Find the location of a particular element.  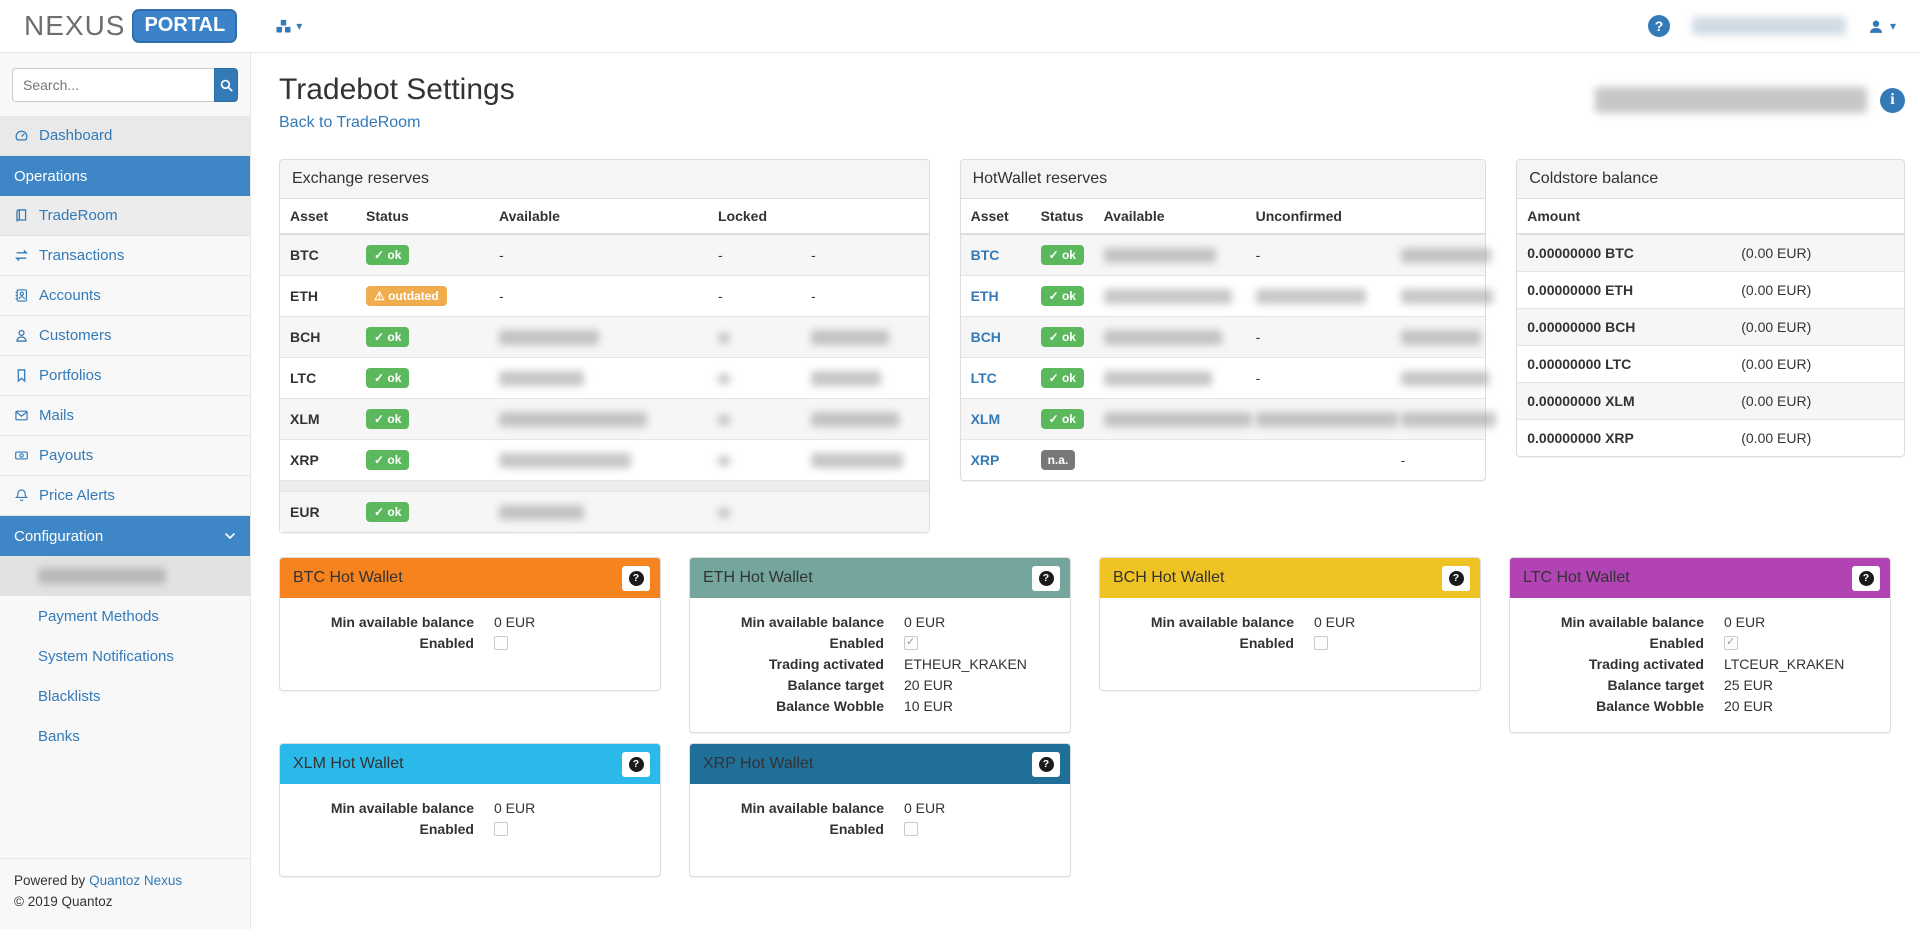

sidebar-subitem-payment-methods: Payment Methods is located at coordinates (125, 616).